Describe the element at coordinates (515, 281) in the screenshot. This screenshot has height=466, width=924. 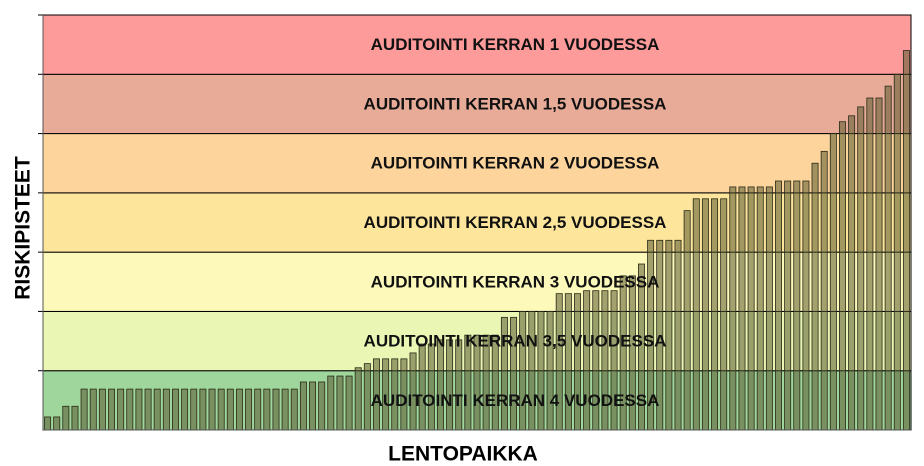
I see `band-label: AUDITOINTI KERRAN 3 VUODESSA` at that location.